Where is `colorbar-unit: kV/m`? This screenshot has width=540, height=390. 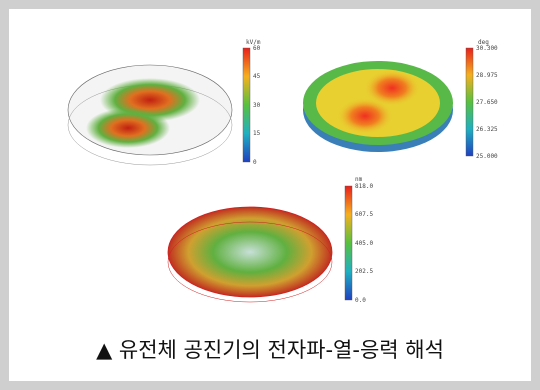 colorbar-unit: kV/m is located at coordinates (253, 42).